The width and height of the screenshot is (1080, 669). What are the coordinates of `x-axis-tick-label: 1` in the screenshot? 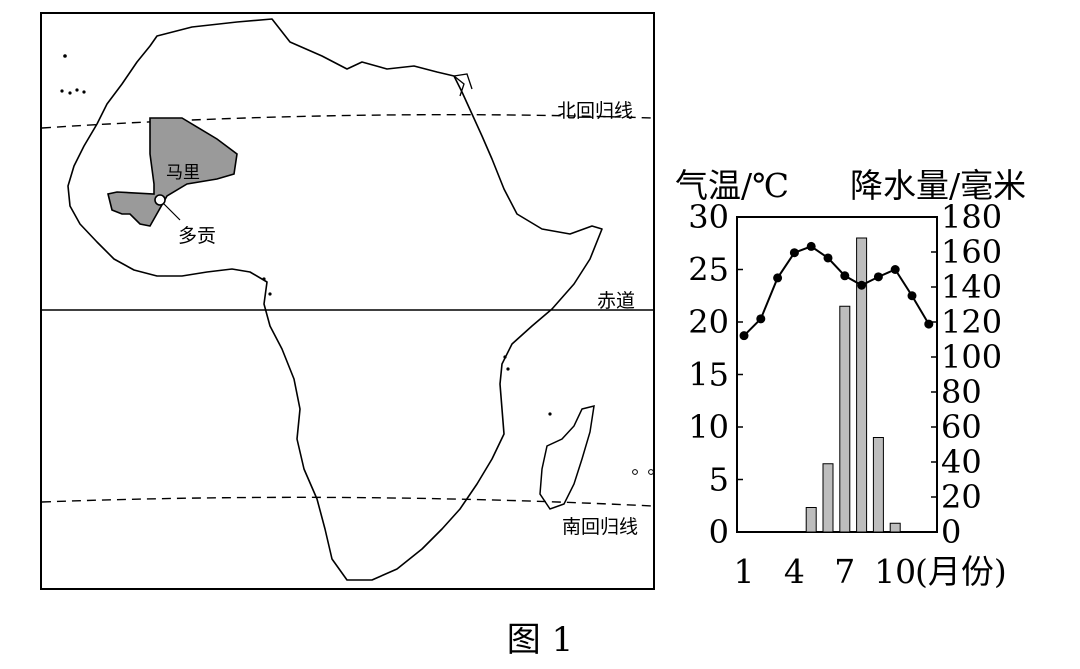 It's located at (744, 571).